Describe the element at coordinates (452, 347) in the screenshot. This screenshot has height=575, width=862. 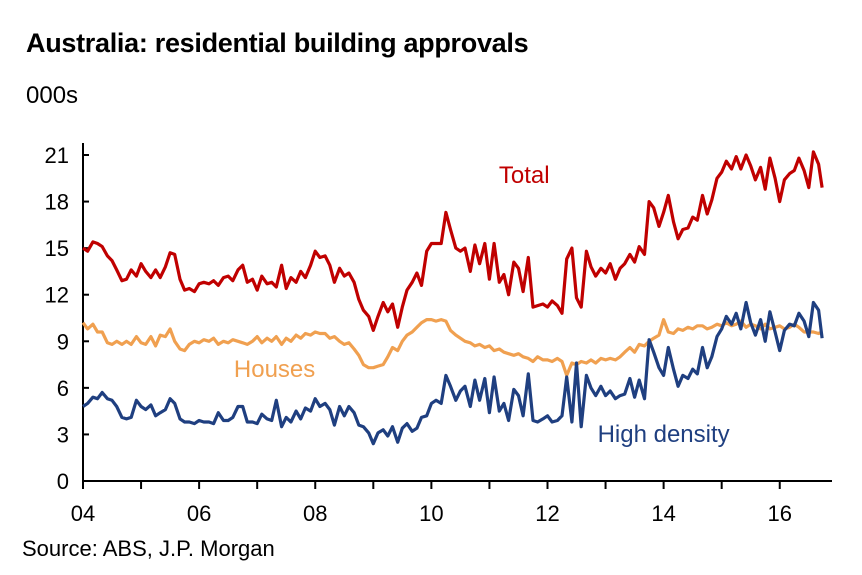
I see `series-line-houses` at that location.